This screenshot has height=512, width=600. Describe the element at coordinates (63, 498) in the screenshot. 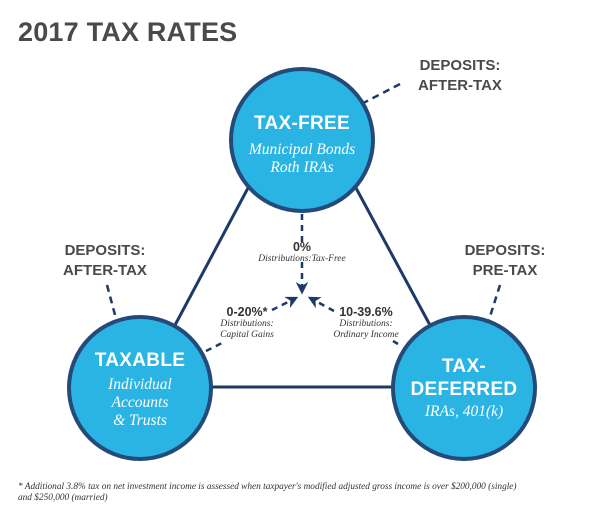

I see `footnote-line: and $250,000 (married)` at that location.